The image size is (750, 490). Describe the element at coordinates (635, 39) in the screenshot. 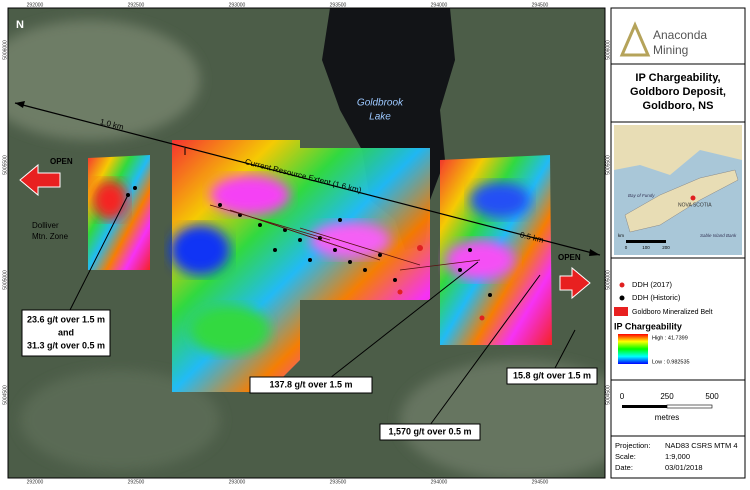

I see `logo-mark` at that location.